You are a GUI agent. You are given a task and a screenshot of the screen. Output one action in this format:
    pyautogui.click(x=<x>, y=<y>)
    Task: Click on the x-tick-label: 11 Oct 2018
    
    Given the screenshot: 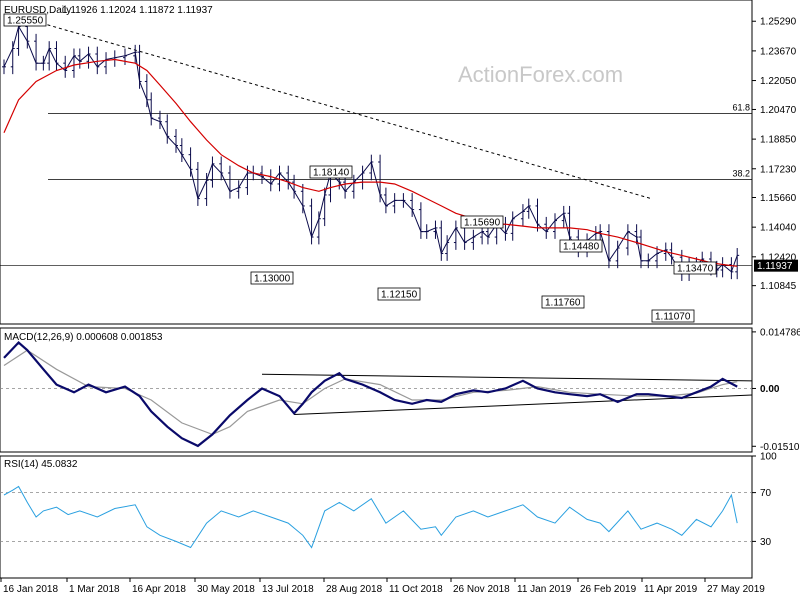 What is the action you would take?
    pyautogui.click(x=416, y=589)
    